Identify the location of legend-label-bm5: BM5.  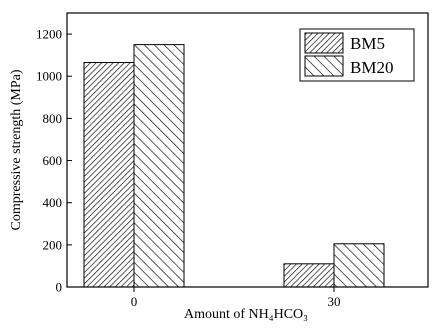
(367, 43).